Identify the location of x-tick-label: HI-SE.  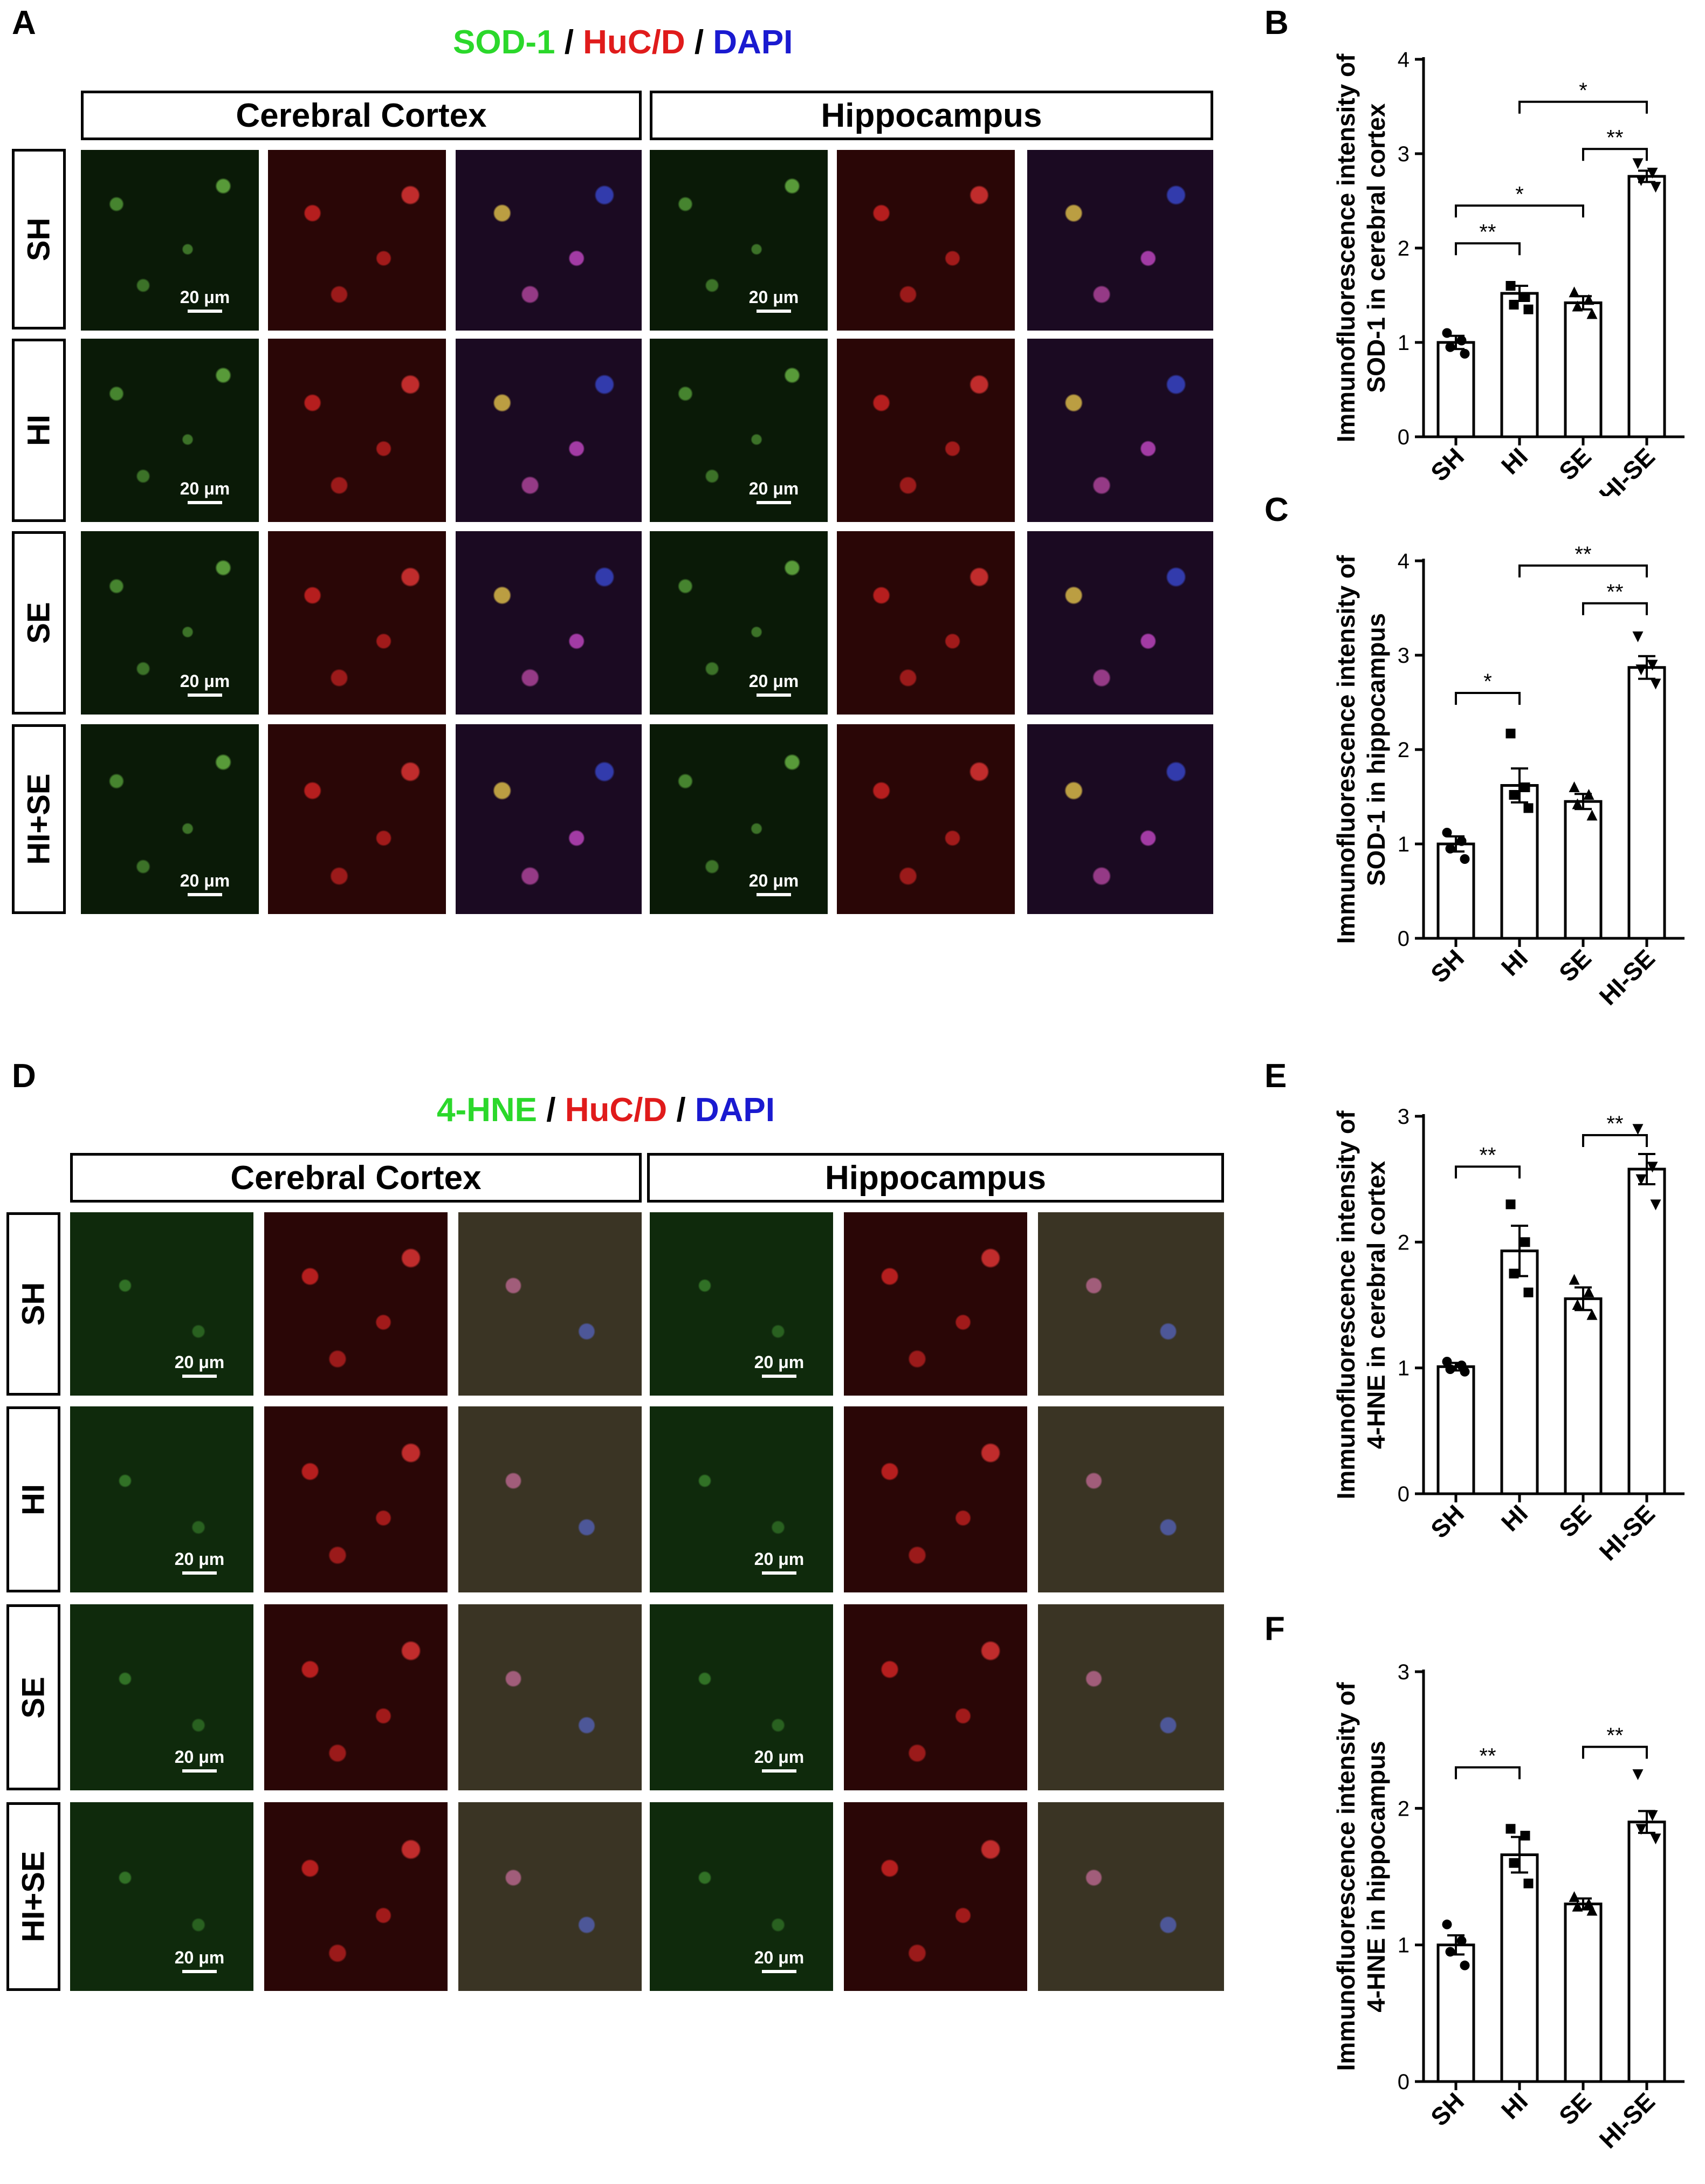
(1627, 2120).